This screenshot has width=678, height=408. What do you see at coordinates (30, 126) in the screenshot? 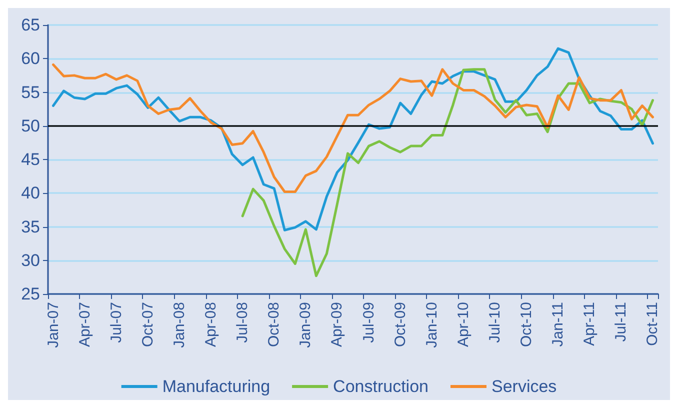
I see `y-tick-label: 50` at bounding box center [30, 126].